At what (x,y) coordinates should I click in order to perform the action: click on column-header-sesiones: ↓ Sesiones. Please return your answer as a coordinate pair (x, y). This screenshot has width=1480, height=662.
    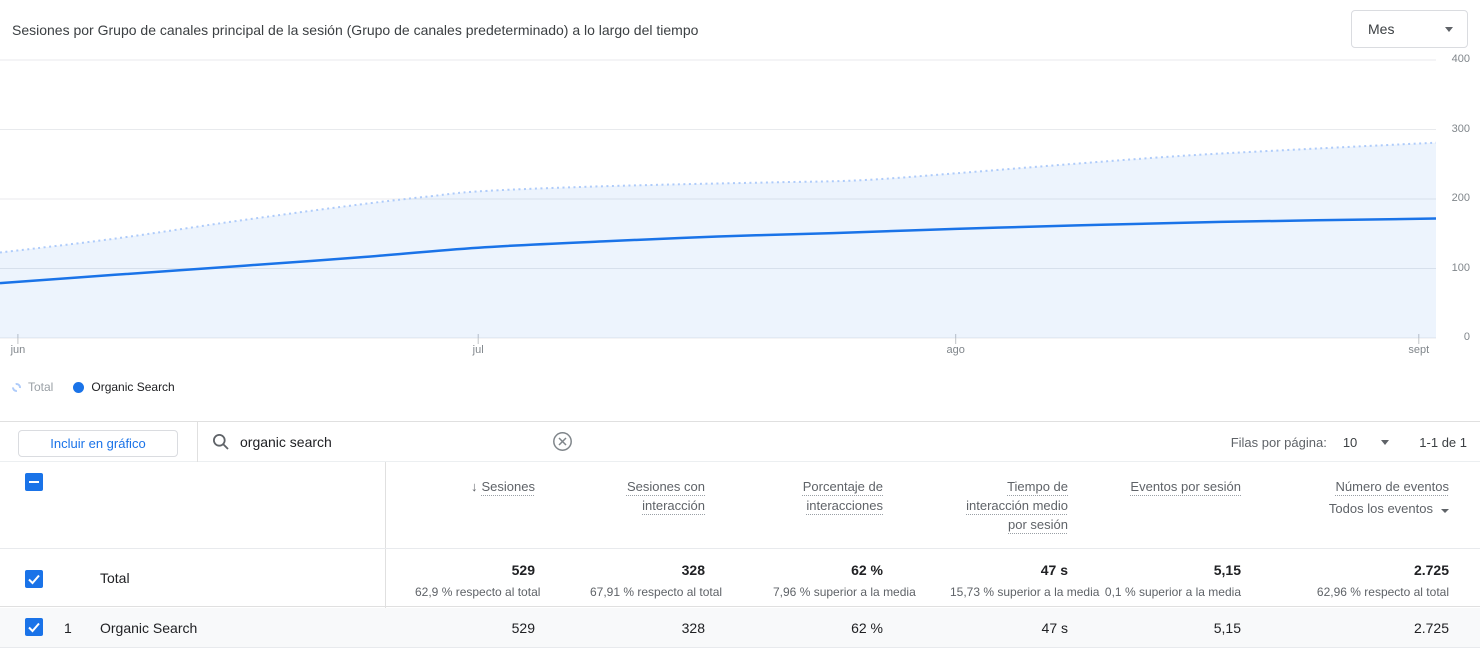
    Looking at the image, I should click on (503, 486).